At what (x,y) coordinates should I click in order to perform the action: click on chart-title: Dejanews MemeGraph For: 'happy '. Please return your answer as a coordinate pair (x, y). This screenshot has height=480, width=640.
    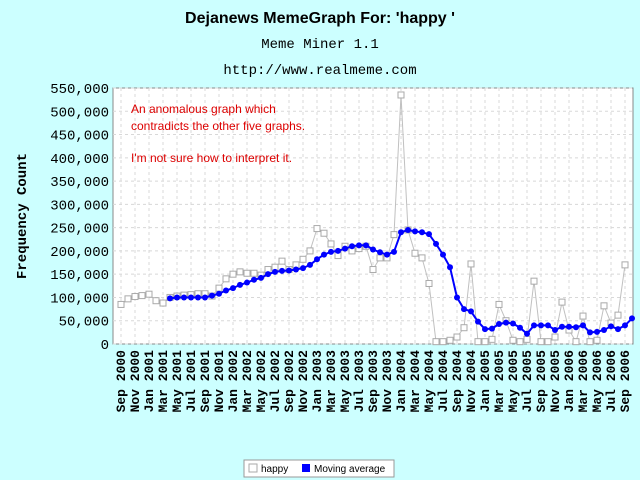
    Looking at the image, I should click on (320, 18).